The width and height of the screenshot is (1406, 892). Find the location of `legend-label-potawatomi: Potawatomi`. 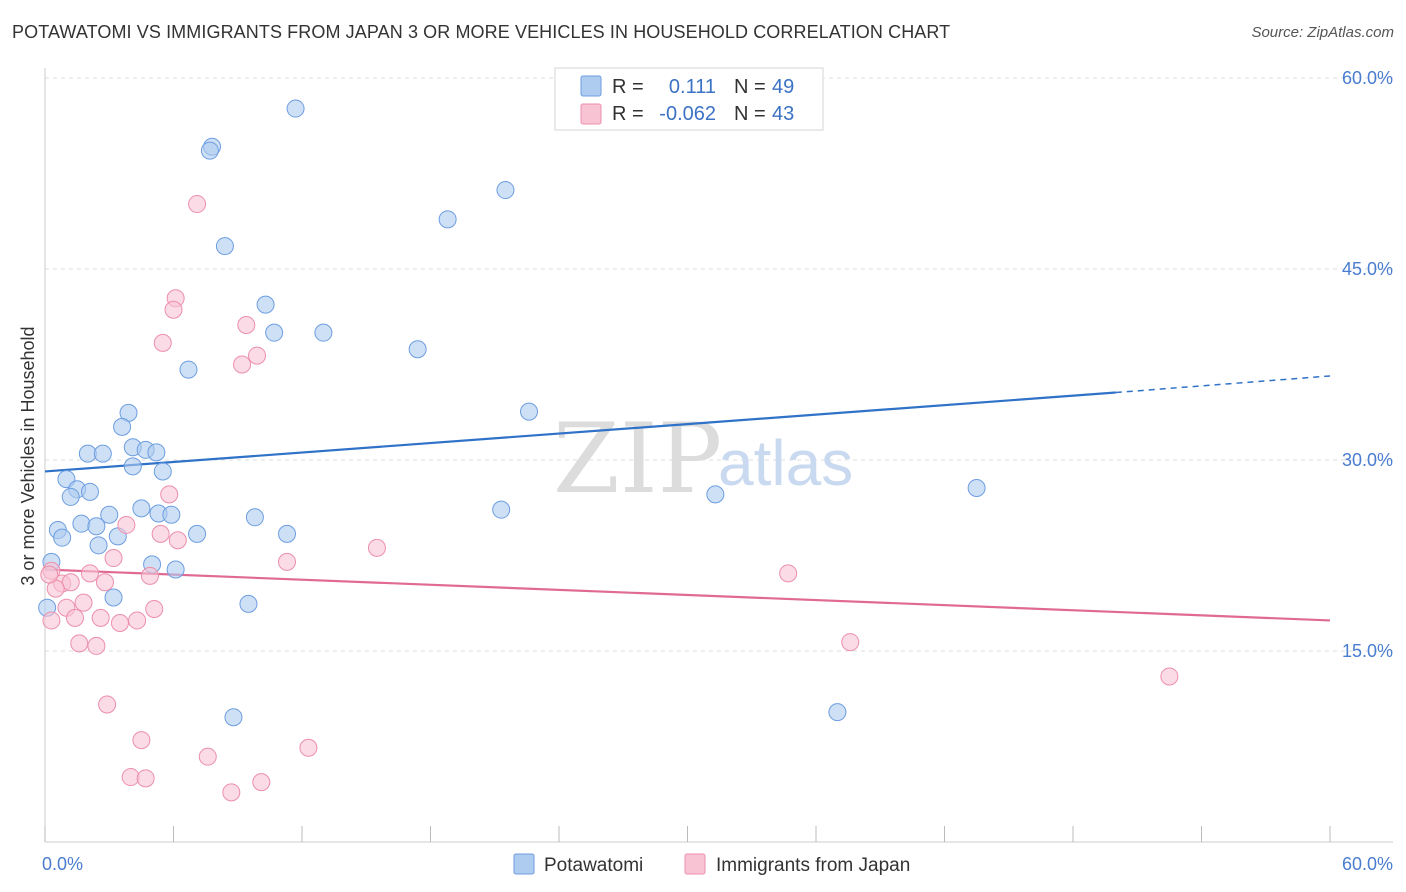

legend-label-potawatomi: Potawatomi is located at coordinates (593, 865).